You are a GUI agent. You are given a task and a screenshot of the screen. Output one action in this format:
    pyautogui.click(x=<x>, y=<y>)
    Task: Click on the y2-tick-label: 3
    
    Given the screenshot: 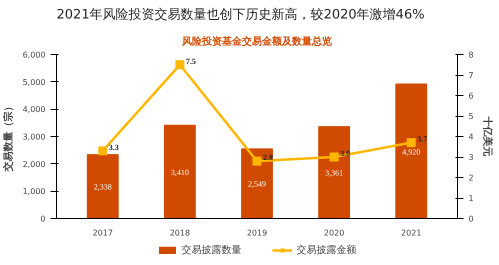 What is the action you would take?
    pyautogui.click(x=471, y=157)
    